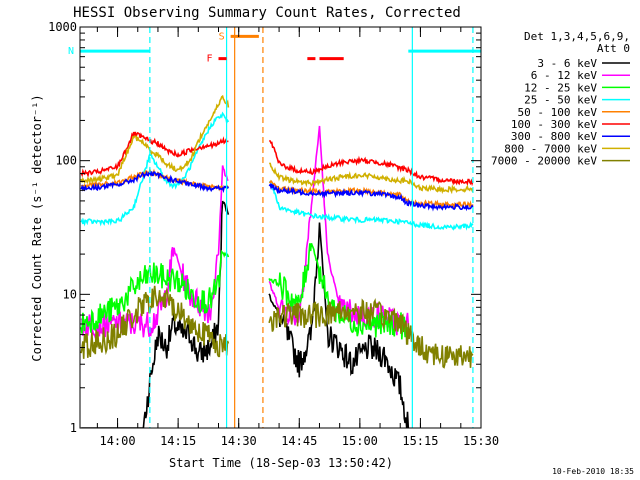  Describe the element at coordinates (281, 463) in the screenshot. I see `x-axis-label: Start Time (18-Sep-03 13:50:42)` at that location.